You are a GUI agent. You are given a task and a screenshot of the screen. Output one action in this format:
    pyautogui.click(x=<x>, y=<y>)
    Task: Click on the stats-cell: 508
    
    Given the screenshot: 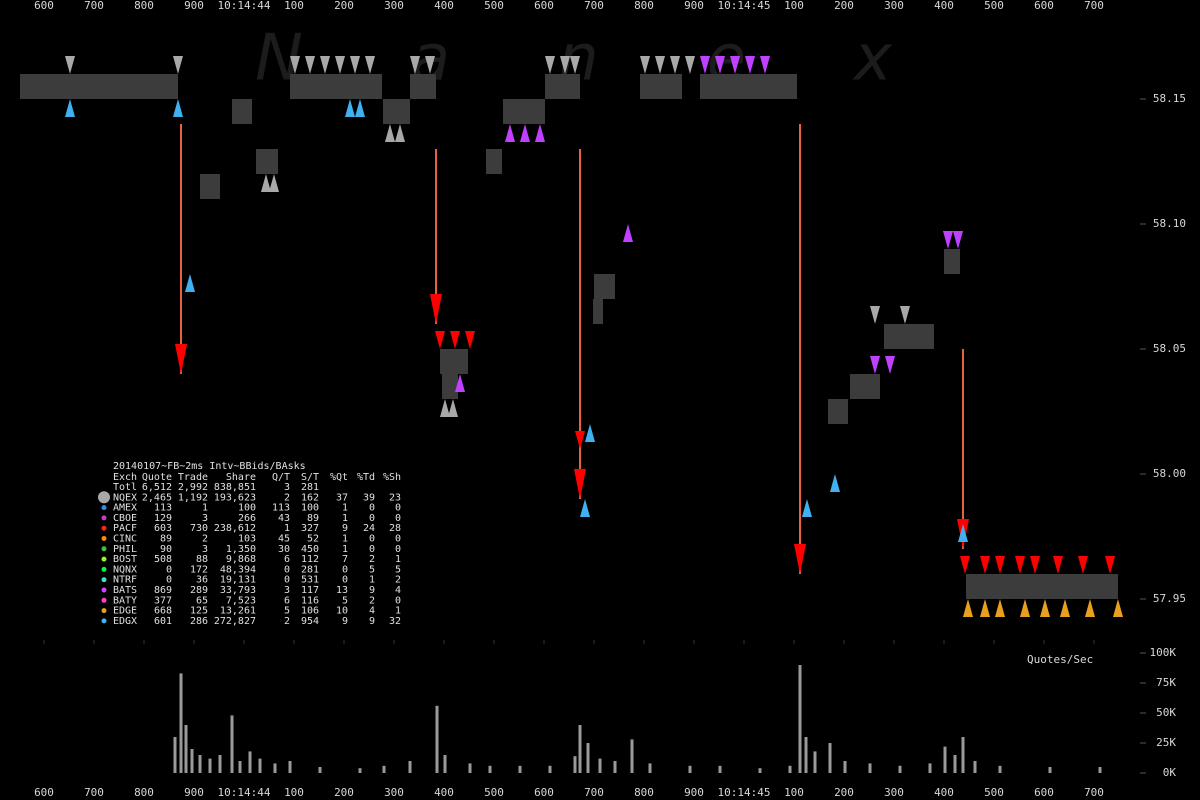 What is the action you would take?
    pyautogui.click(x=163, y=559)
    